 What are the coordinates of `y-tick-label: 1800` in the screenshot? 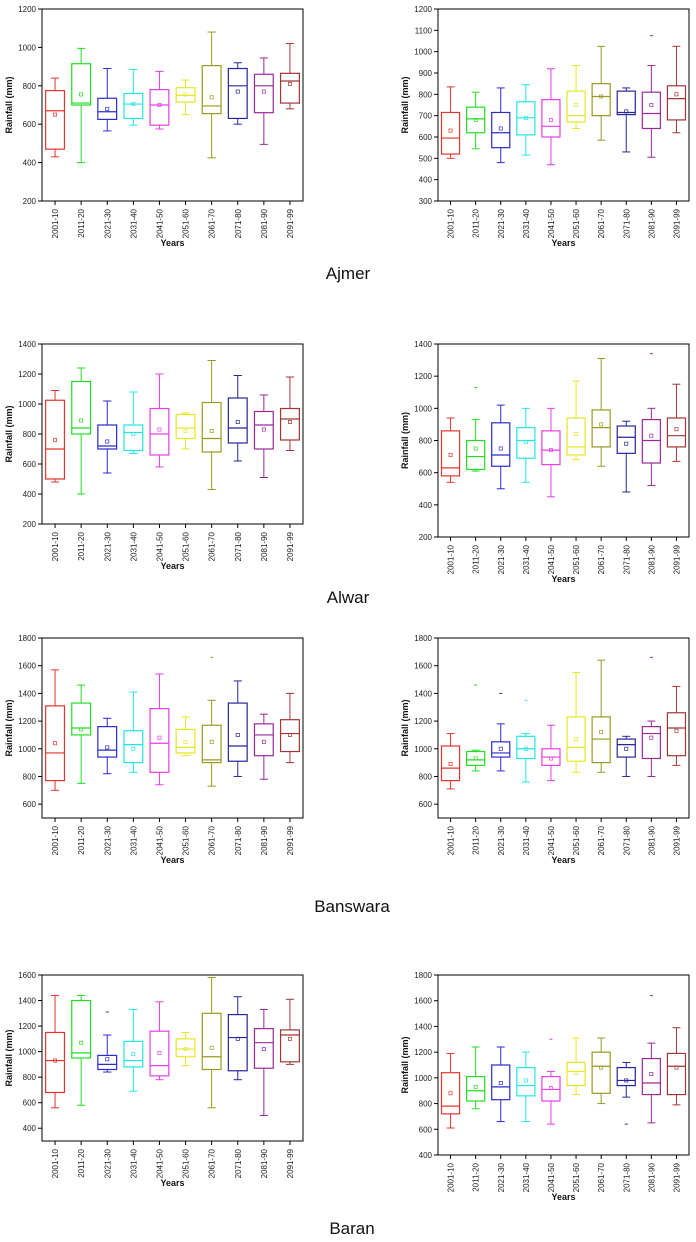 It's located at (423, 638).